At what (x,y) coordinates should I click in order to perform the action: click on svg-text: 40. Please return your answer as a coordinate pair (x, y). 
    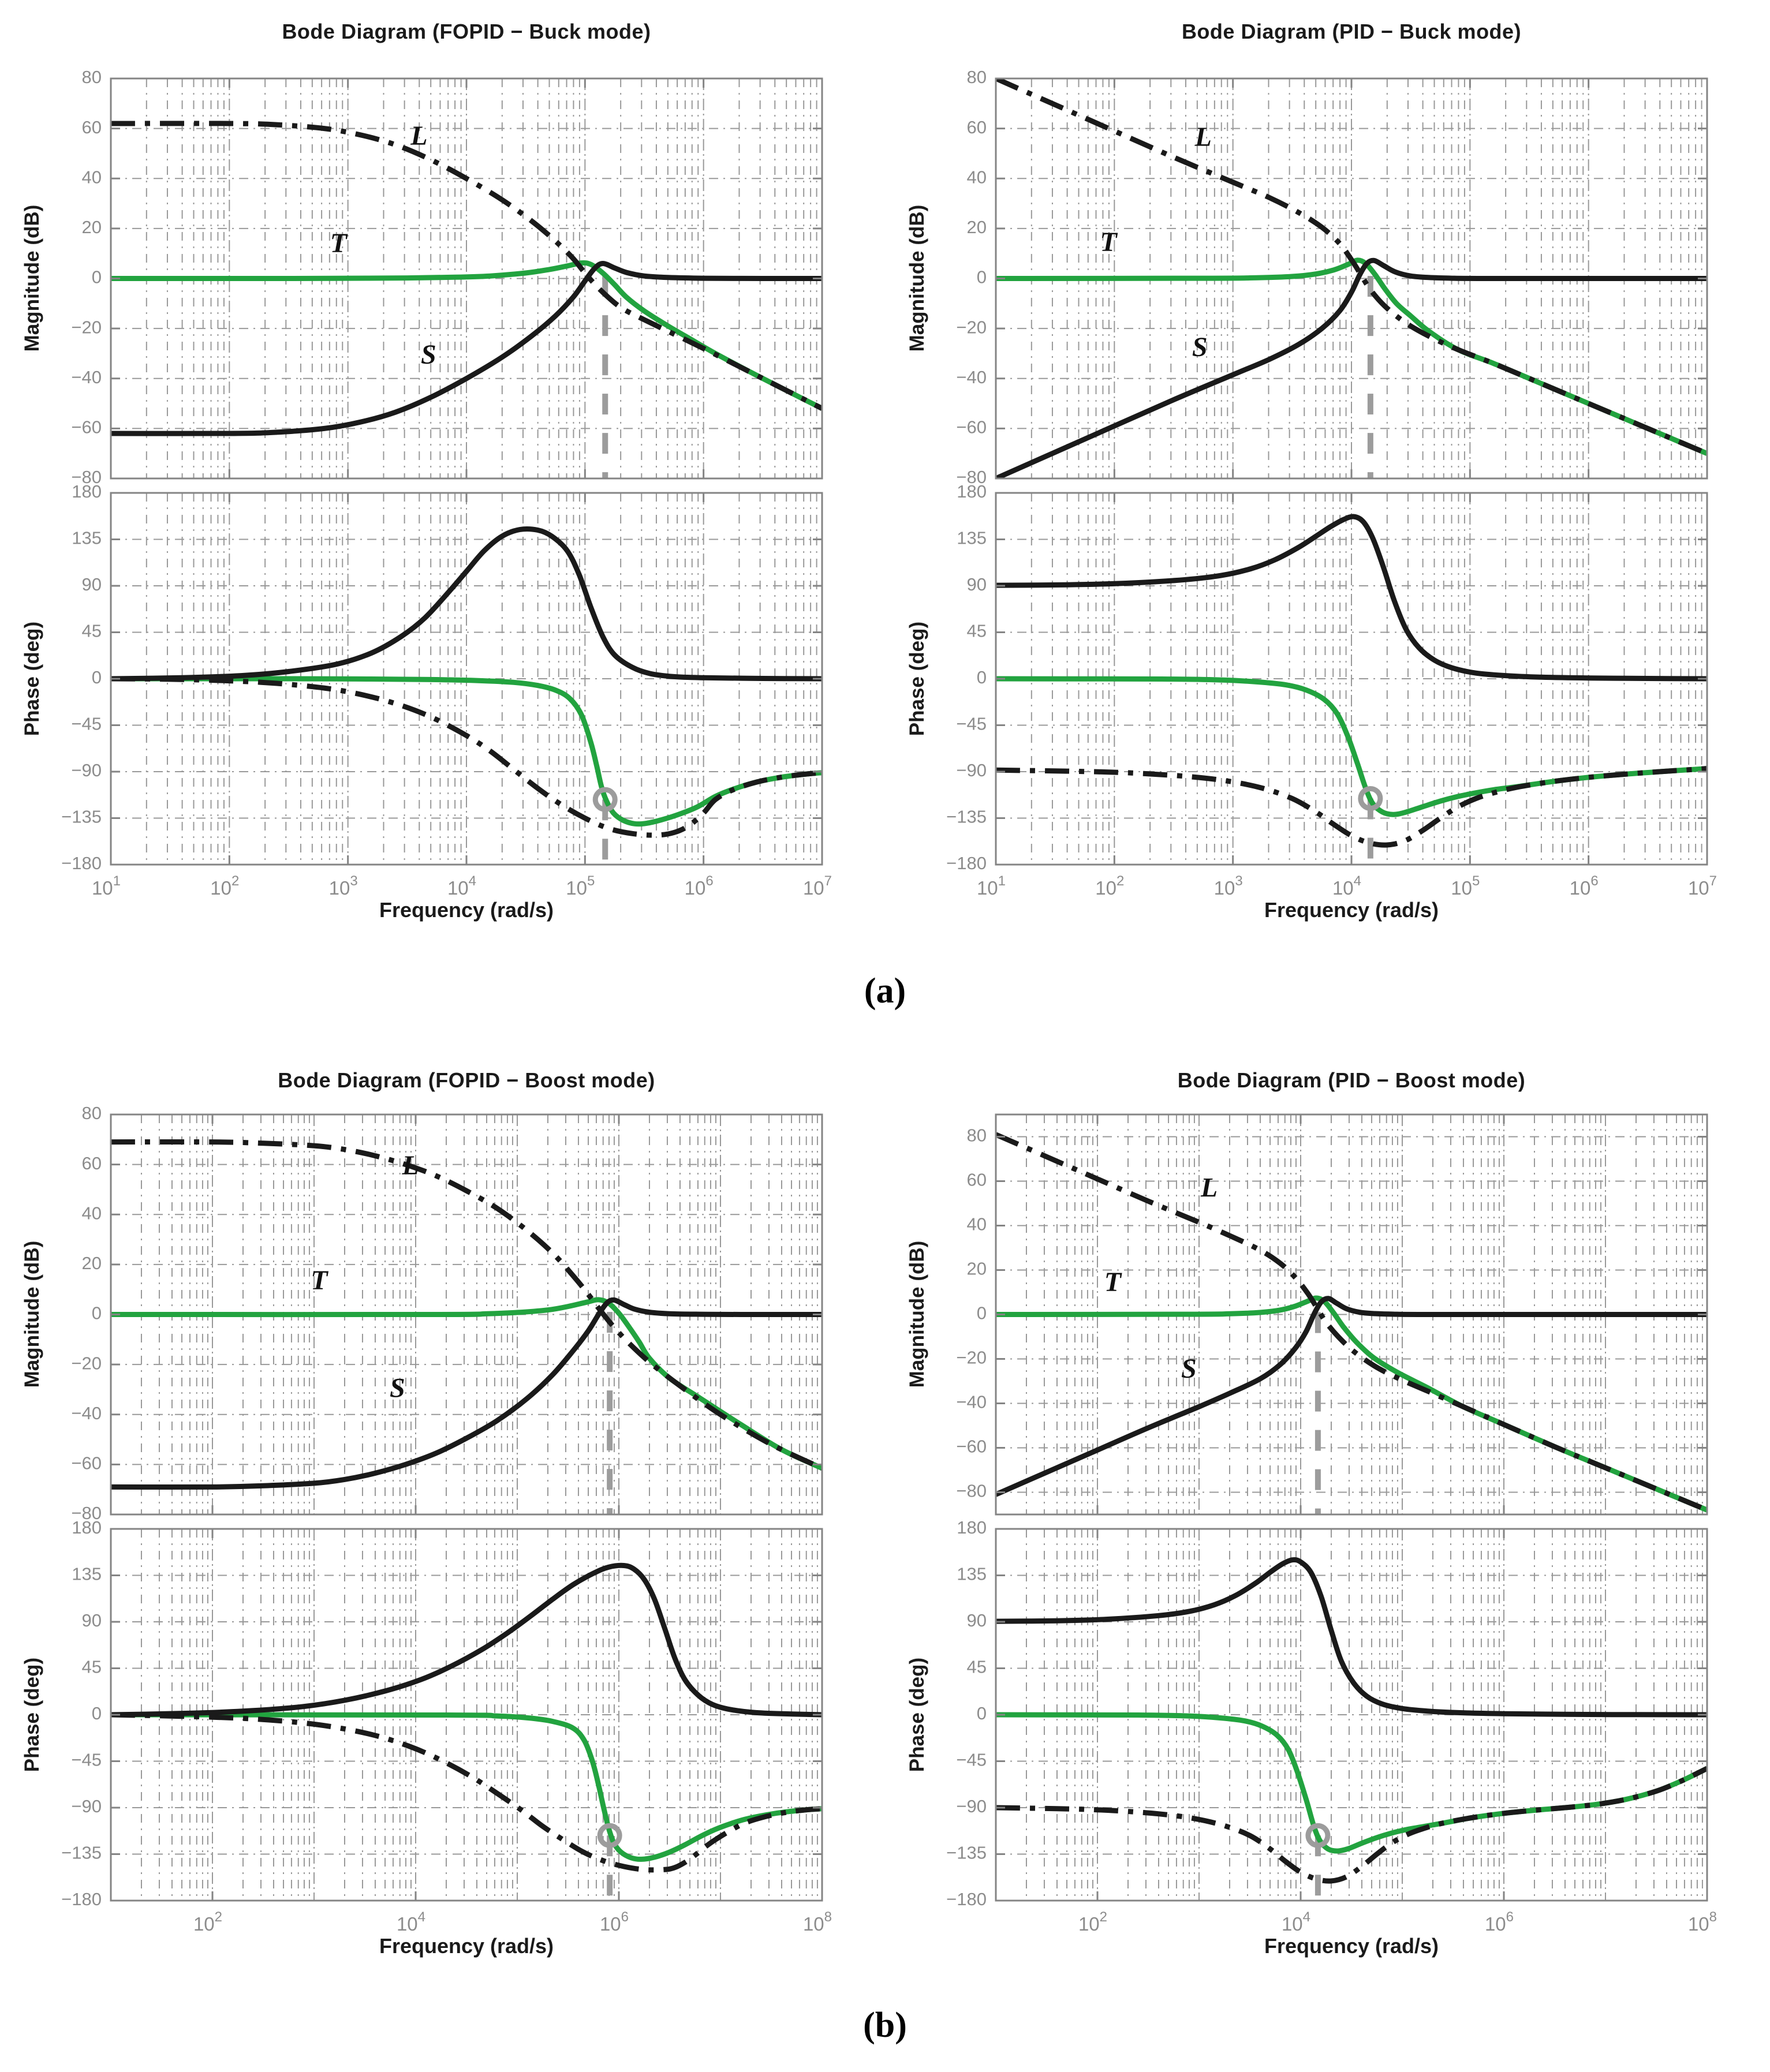
    Looking at the image, I should click on (977, 1224).